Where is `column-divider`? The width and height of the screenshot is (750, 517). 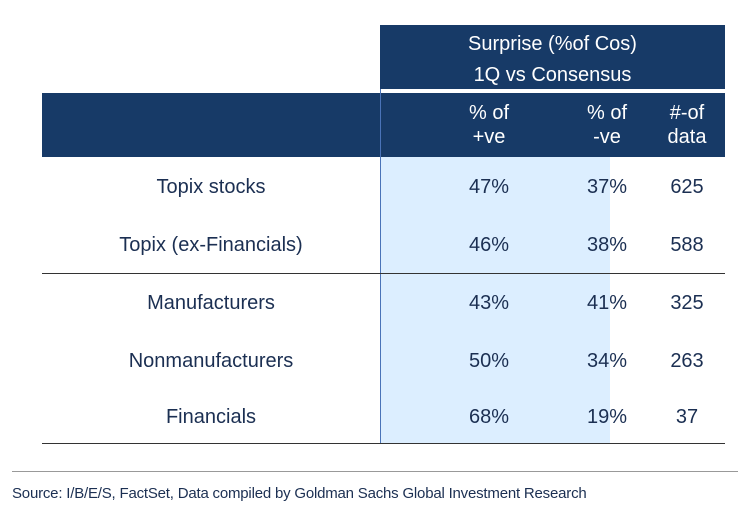 column-divider is located at coordinates (380, 266).